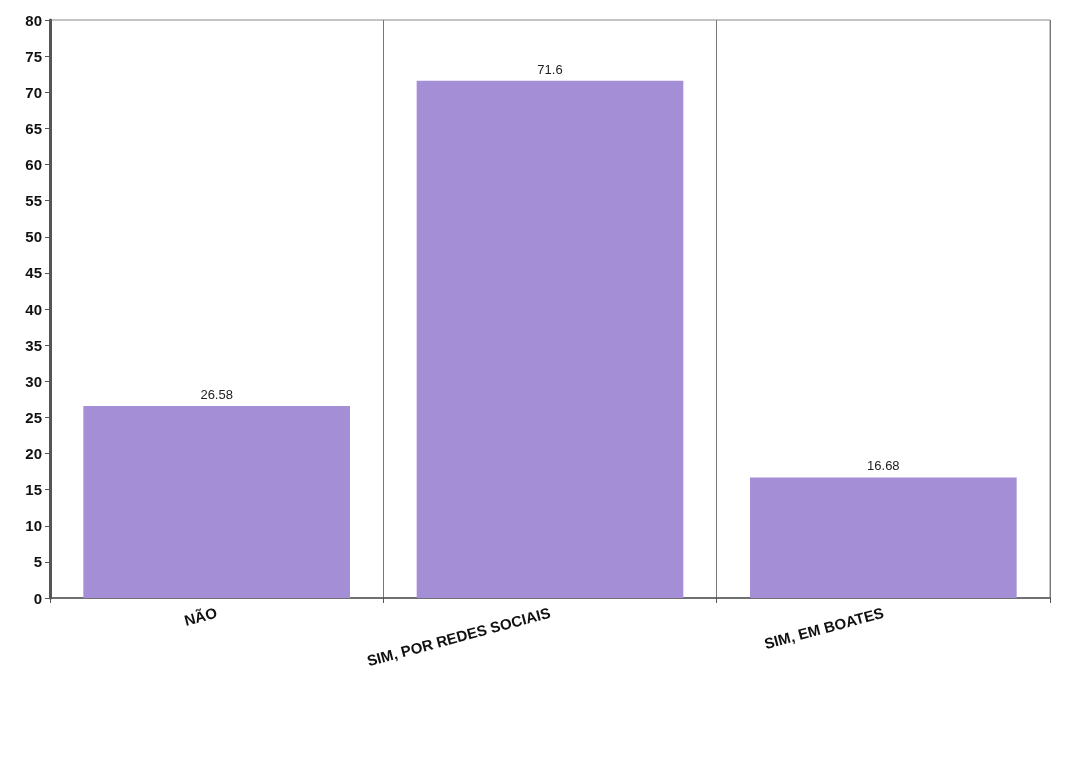 Image resolution: width=1067 pixels, height=758 pixels. What do you see at coordinates (824, 628) in the screenshot?
I see `x-tick-label: SIM, EM BOATES` at bounding box center [824, 628].